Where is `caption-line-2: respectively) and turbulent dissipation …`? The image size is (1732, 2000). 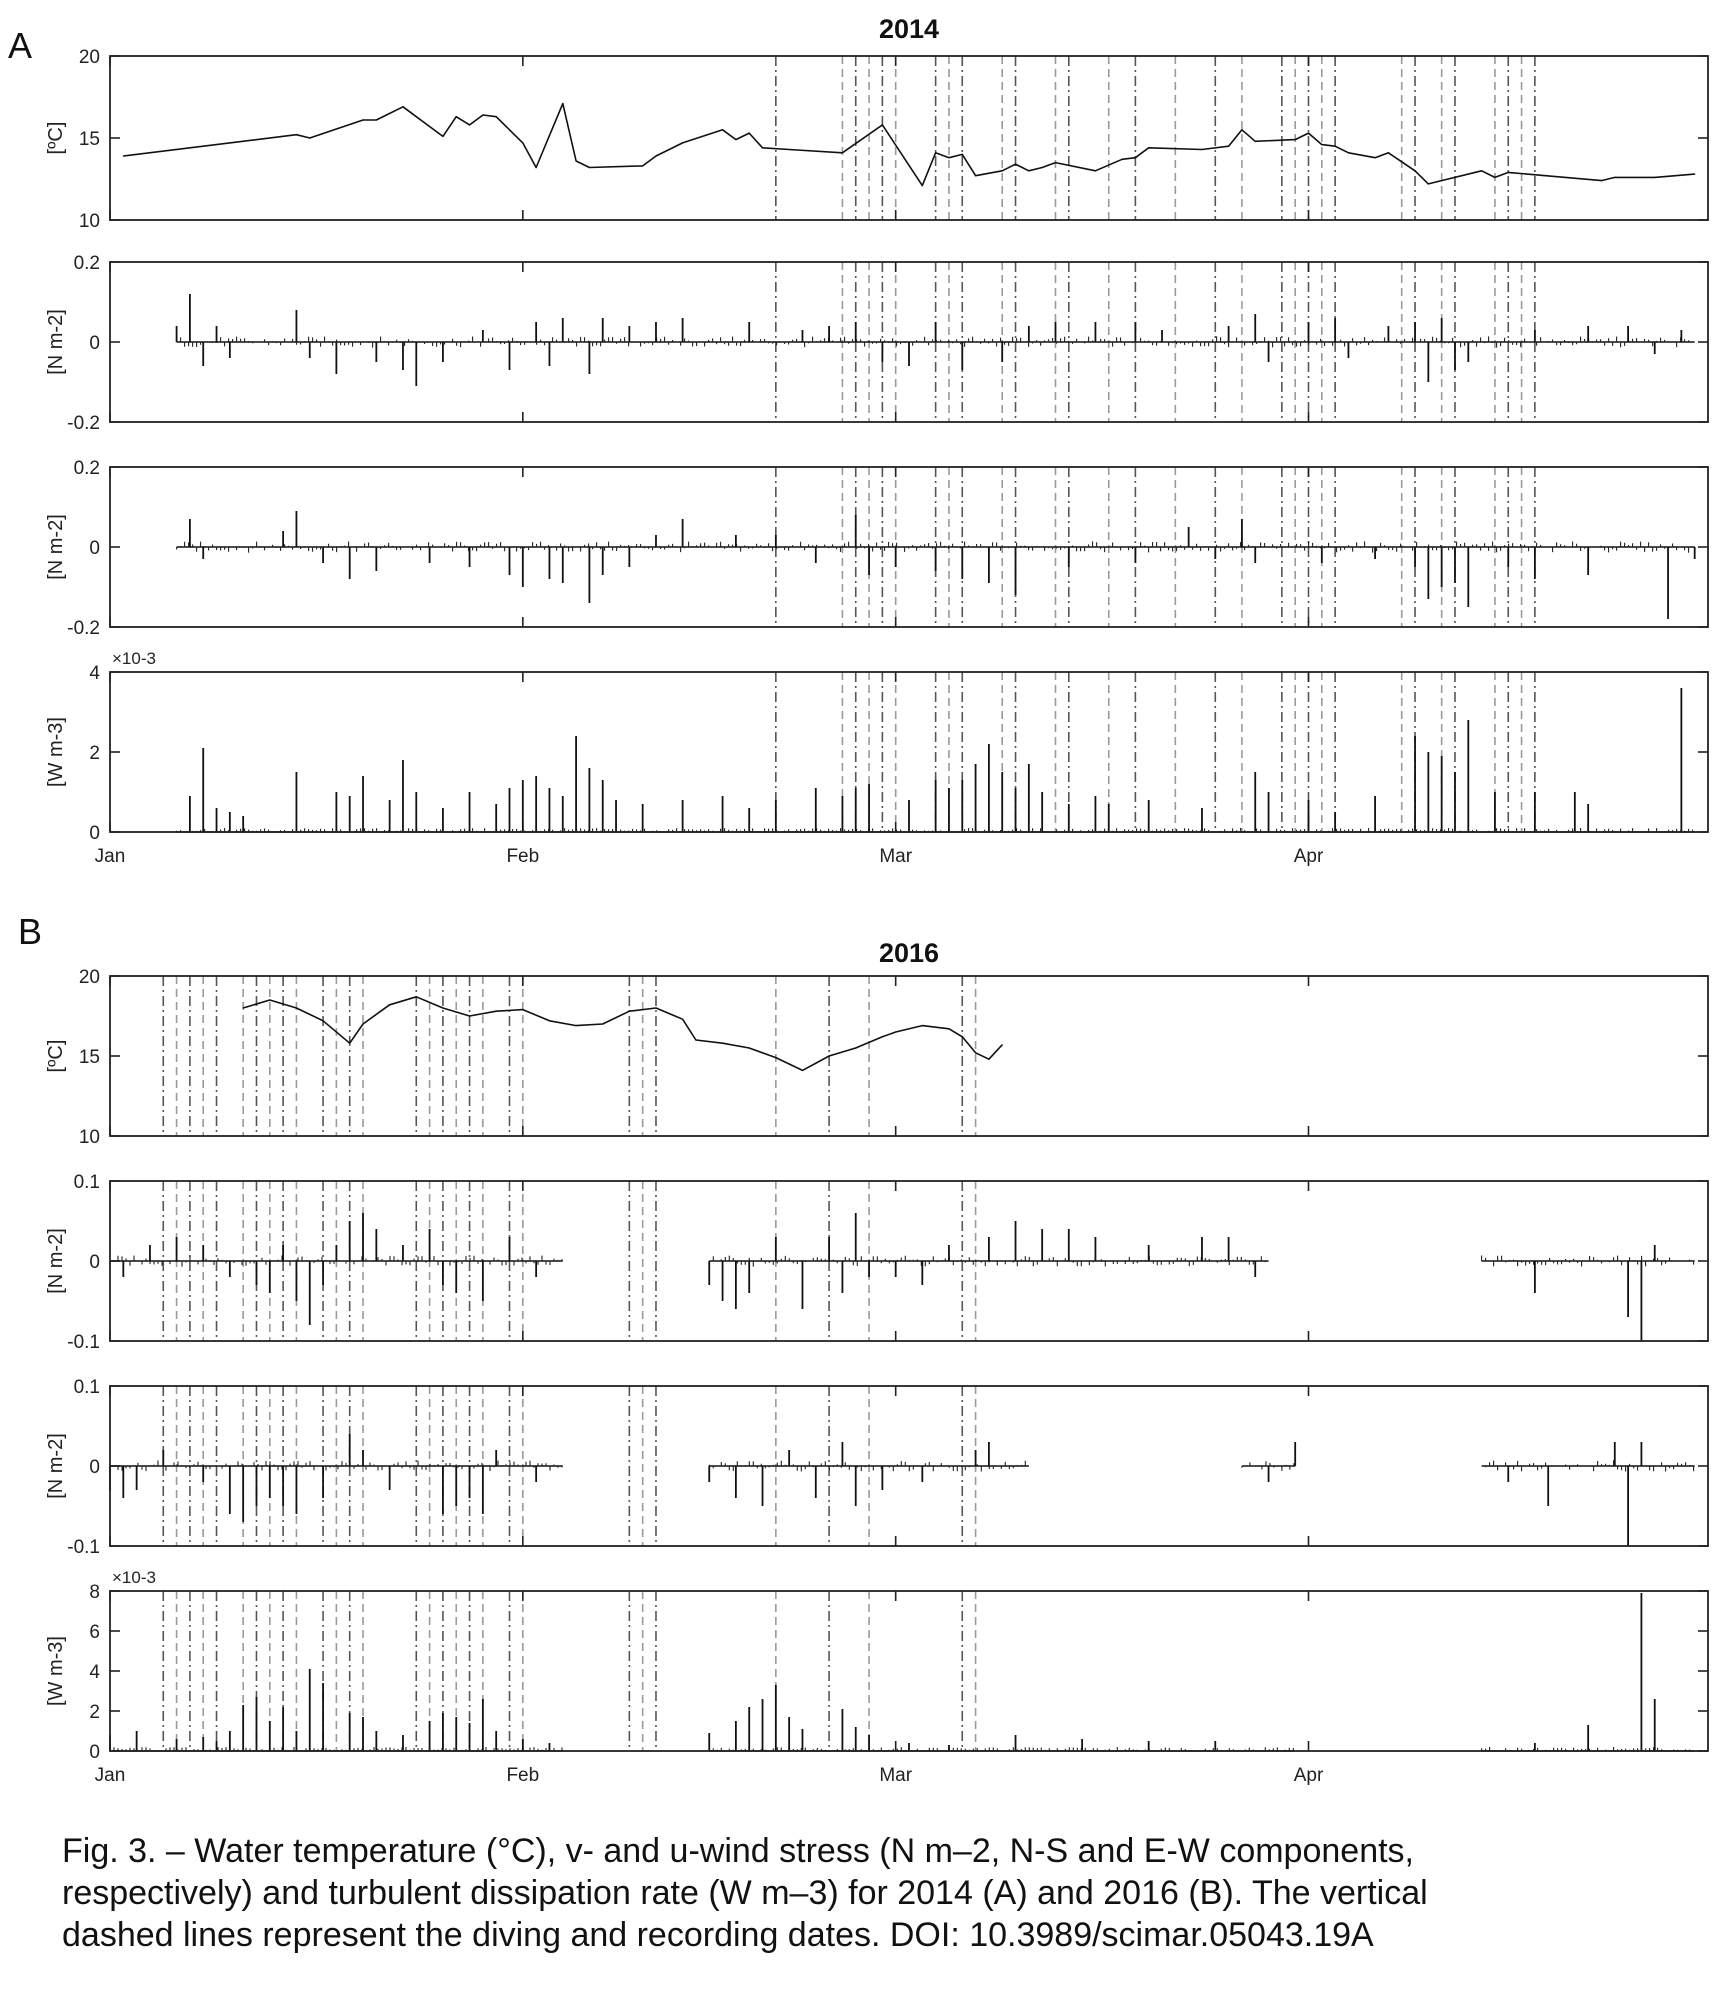
caption-line-2: respectively) and turbulent dissipation … is located at coordinates (745, 1893).